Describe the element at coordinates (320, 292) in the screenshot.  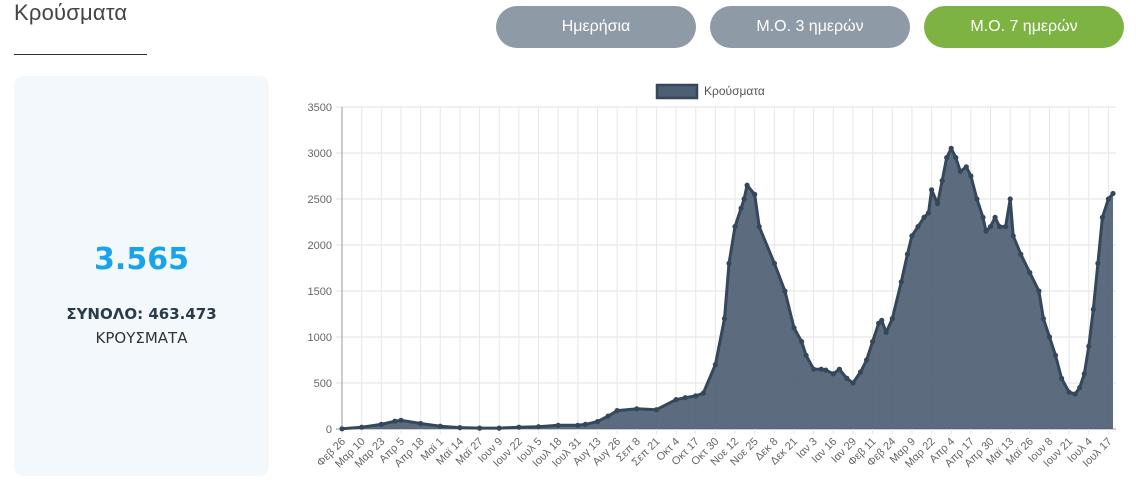
I see `y-tick-label: 1500` at that location.